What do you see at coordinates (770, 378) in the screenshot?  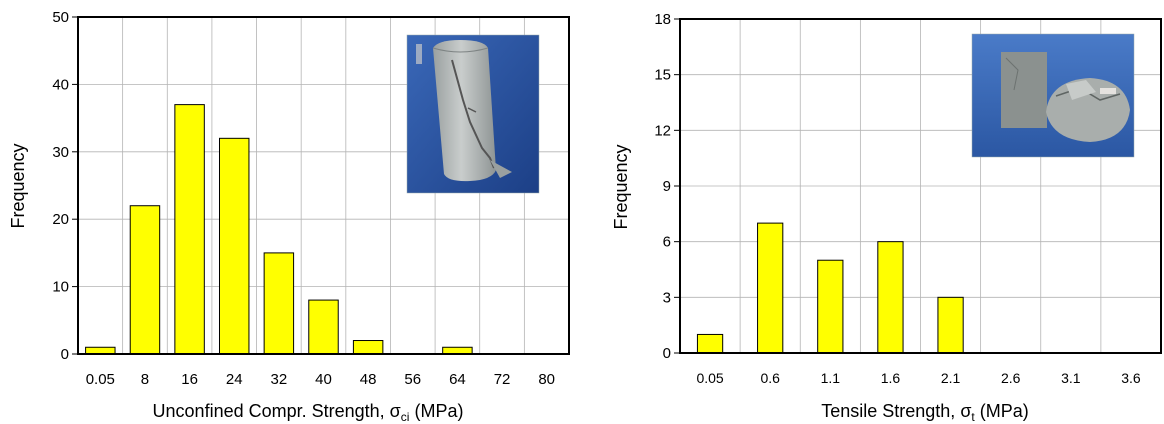 I see `chart-2-x-tick-label: 0.6` at bounding box center [770, 378].